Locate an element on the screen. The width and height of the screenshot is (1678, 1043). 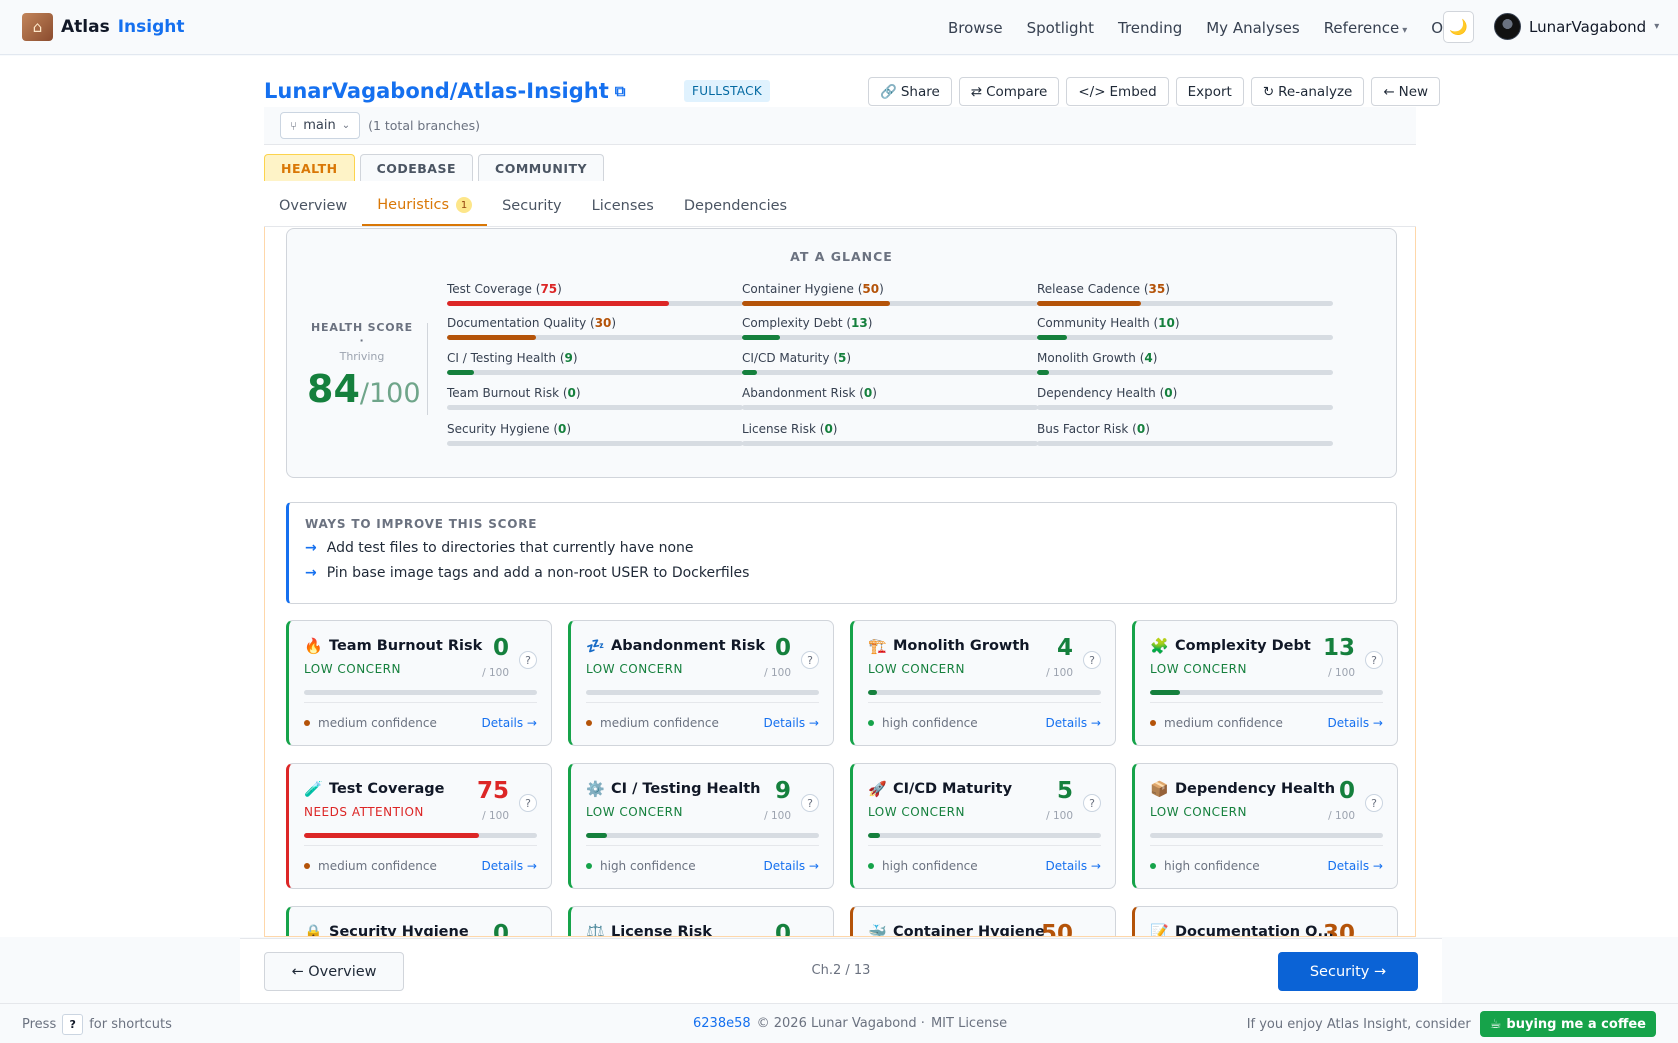
tab-community: COMMUNITY is located at coordinates (541, 167).